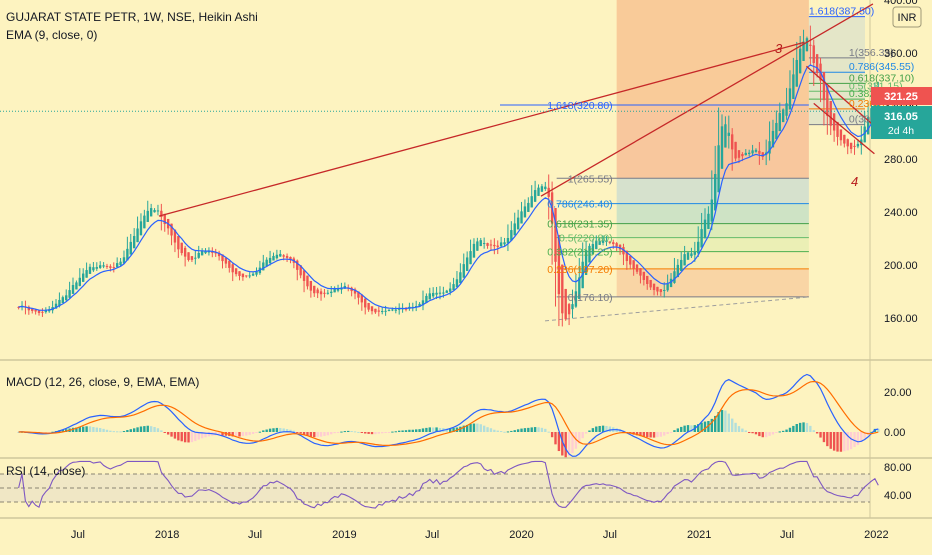  What do you see at coordinates (521, 535) in the screenshot?
I see `time-tick-label: 2020` at bounding box center [521, 535].